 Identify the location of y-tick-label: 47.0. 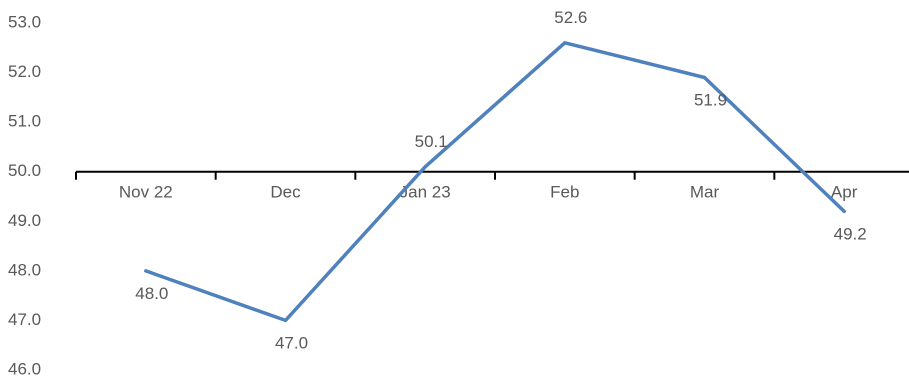
(24, 319).